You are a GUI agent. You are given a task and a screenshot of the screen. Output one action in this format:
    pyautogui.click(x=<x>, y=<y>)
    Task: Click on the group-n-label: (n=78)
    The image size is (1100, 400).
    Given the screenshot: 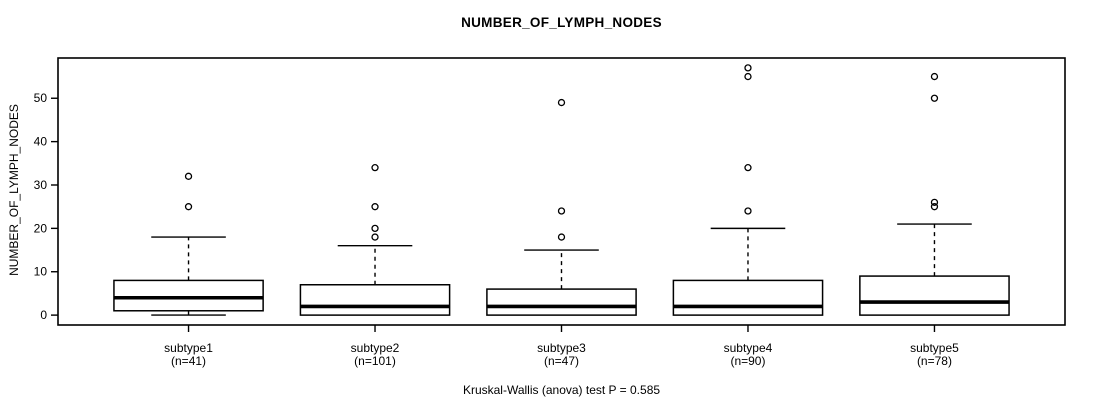 What is the action you would take?
    pyautogui.click(x=934, y=361)
    